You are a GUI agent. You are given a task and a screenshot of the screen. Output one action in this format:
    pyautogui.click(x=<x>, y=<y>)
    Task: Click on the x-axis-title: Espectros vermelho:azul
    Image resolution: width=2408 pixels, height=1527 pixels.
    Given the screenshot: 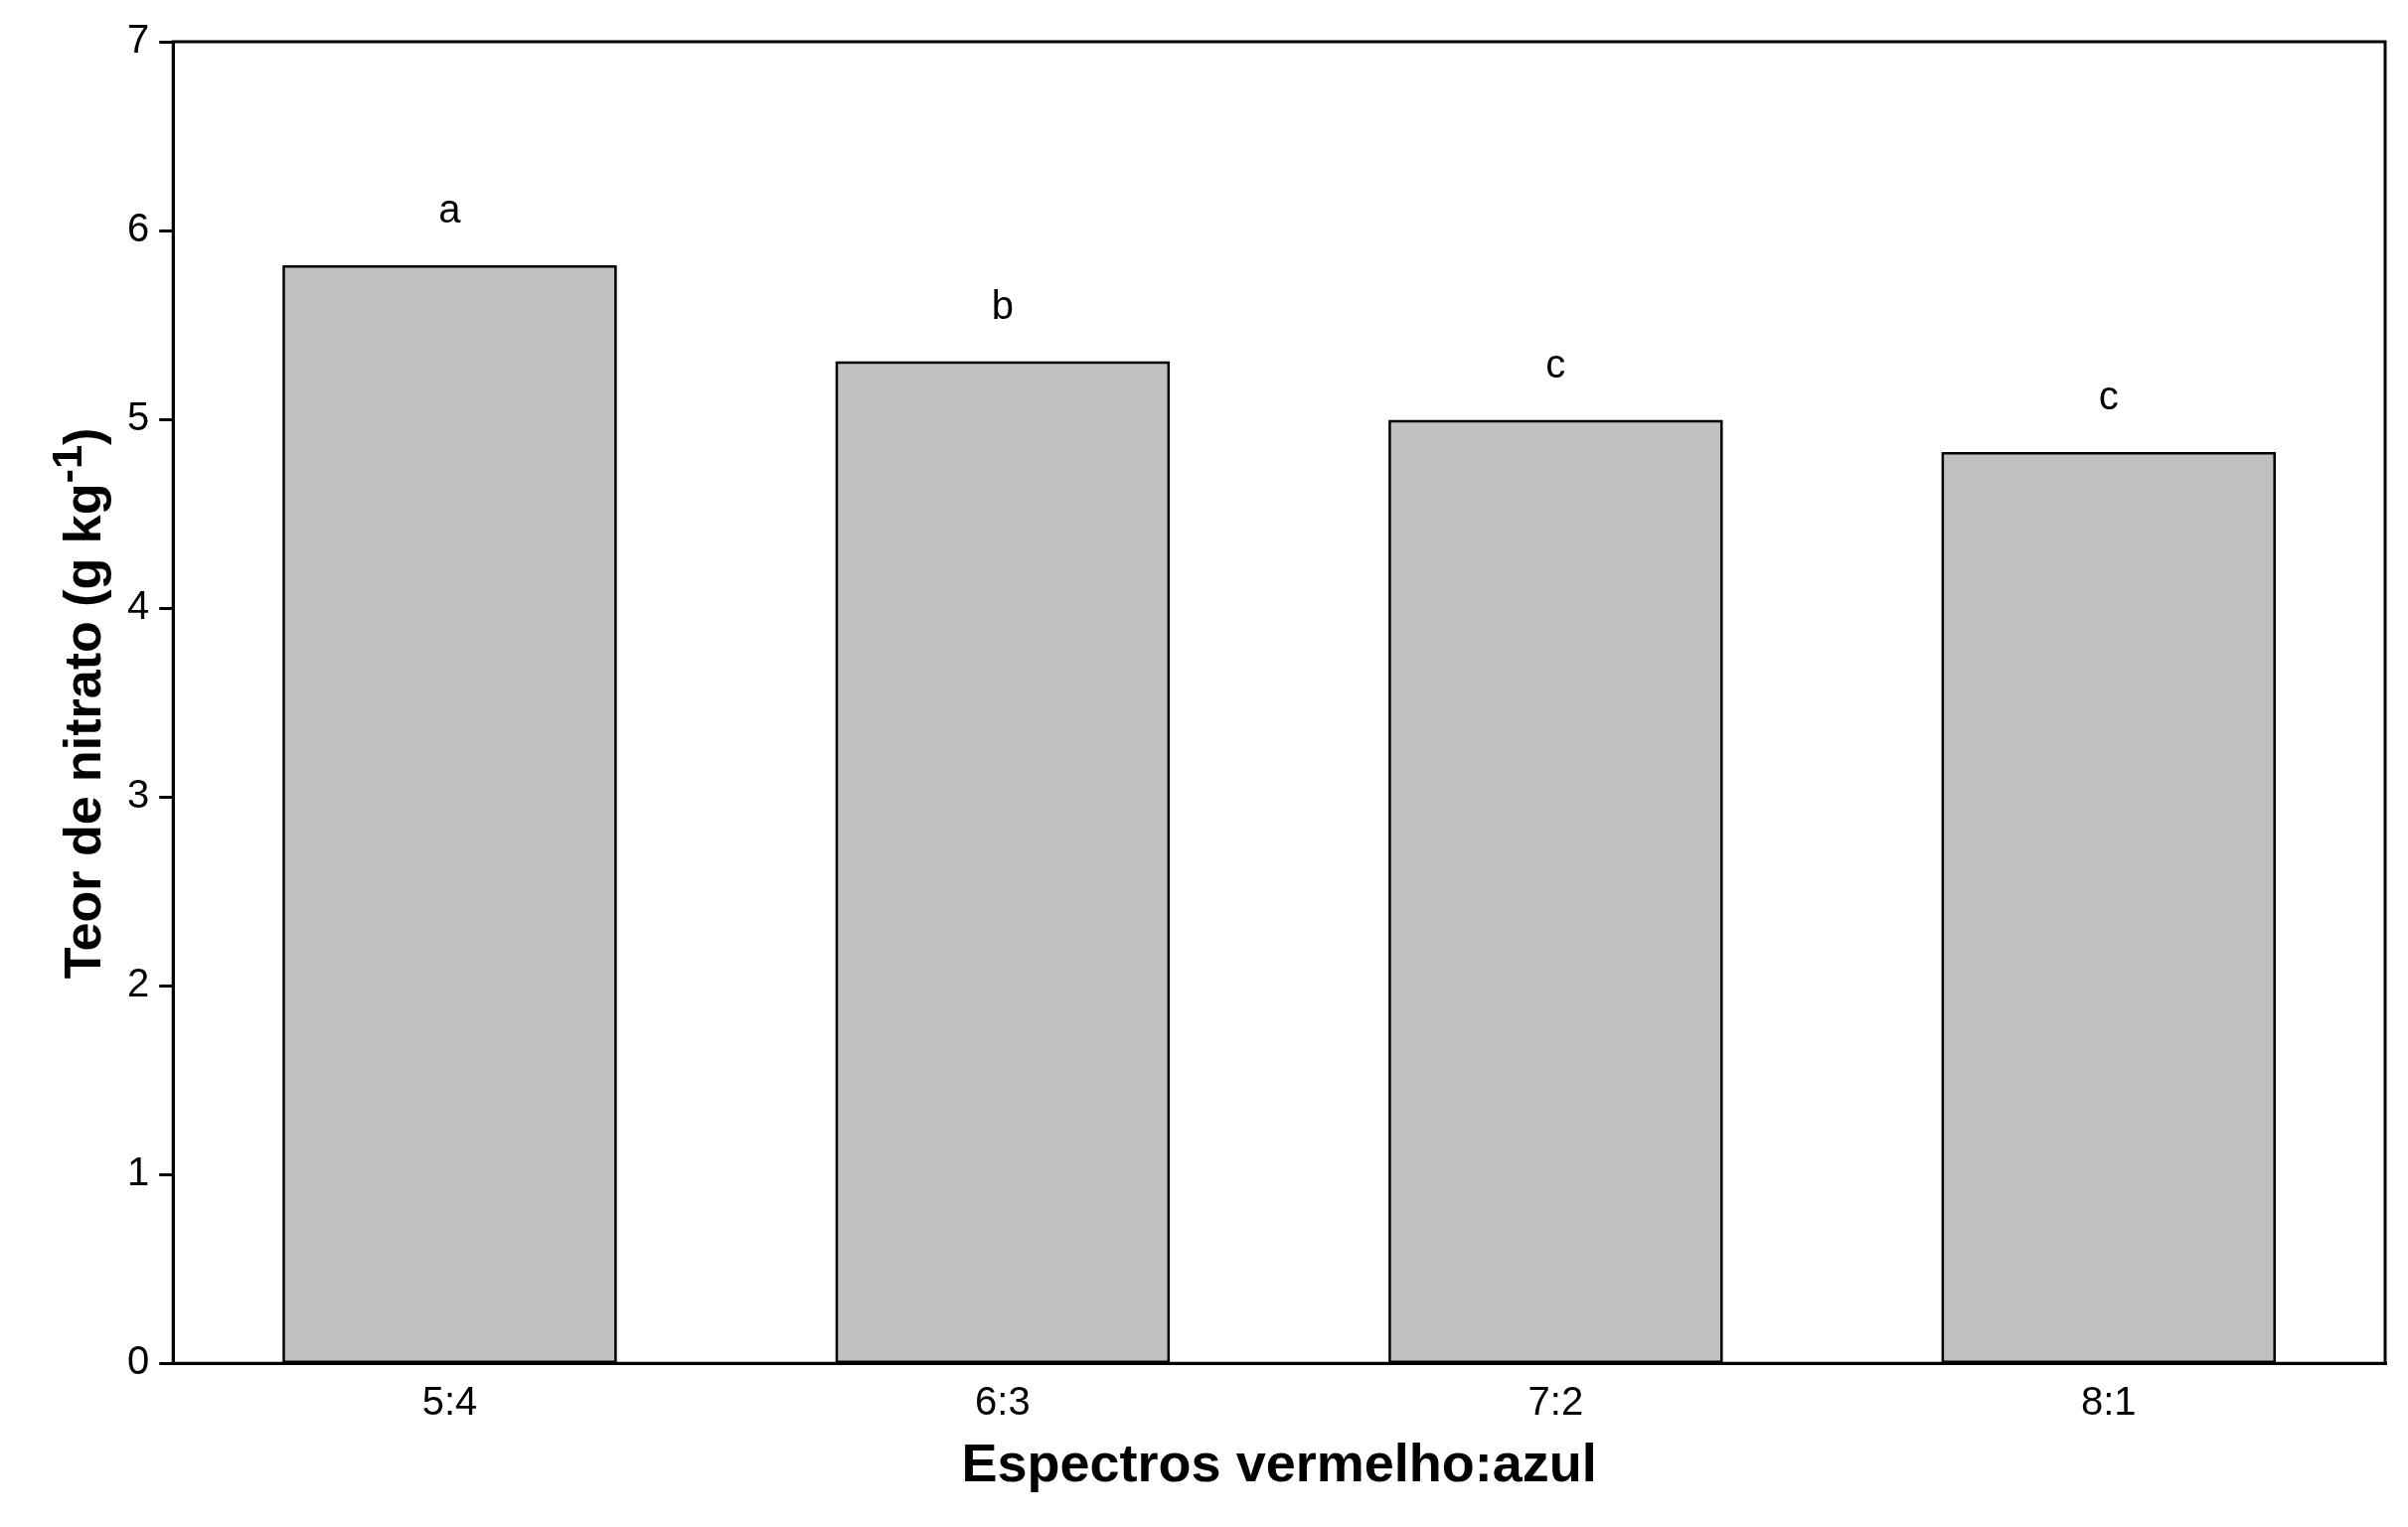 What is the action you would take?
    pyautogui.click(x=1279, y=1463)
    